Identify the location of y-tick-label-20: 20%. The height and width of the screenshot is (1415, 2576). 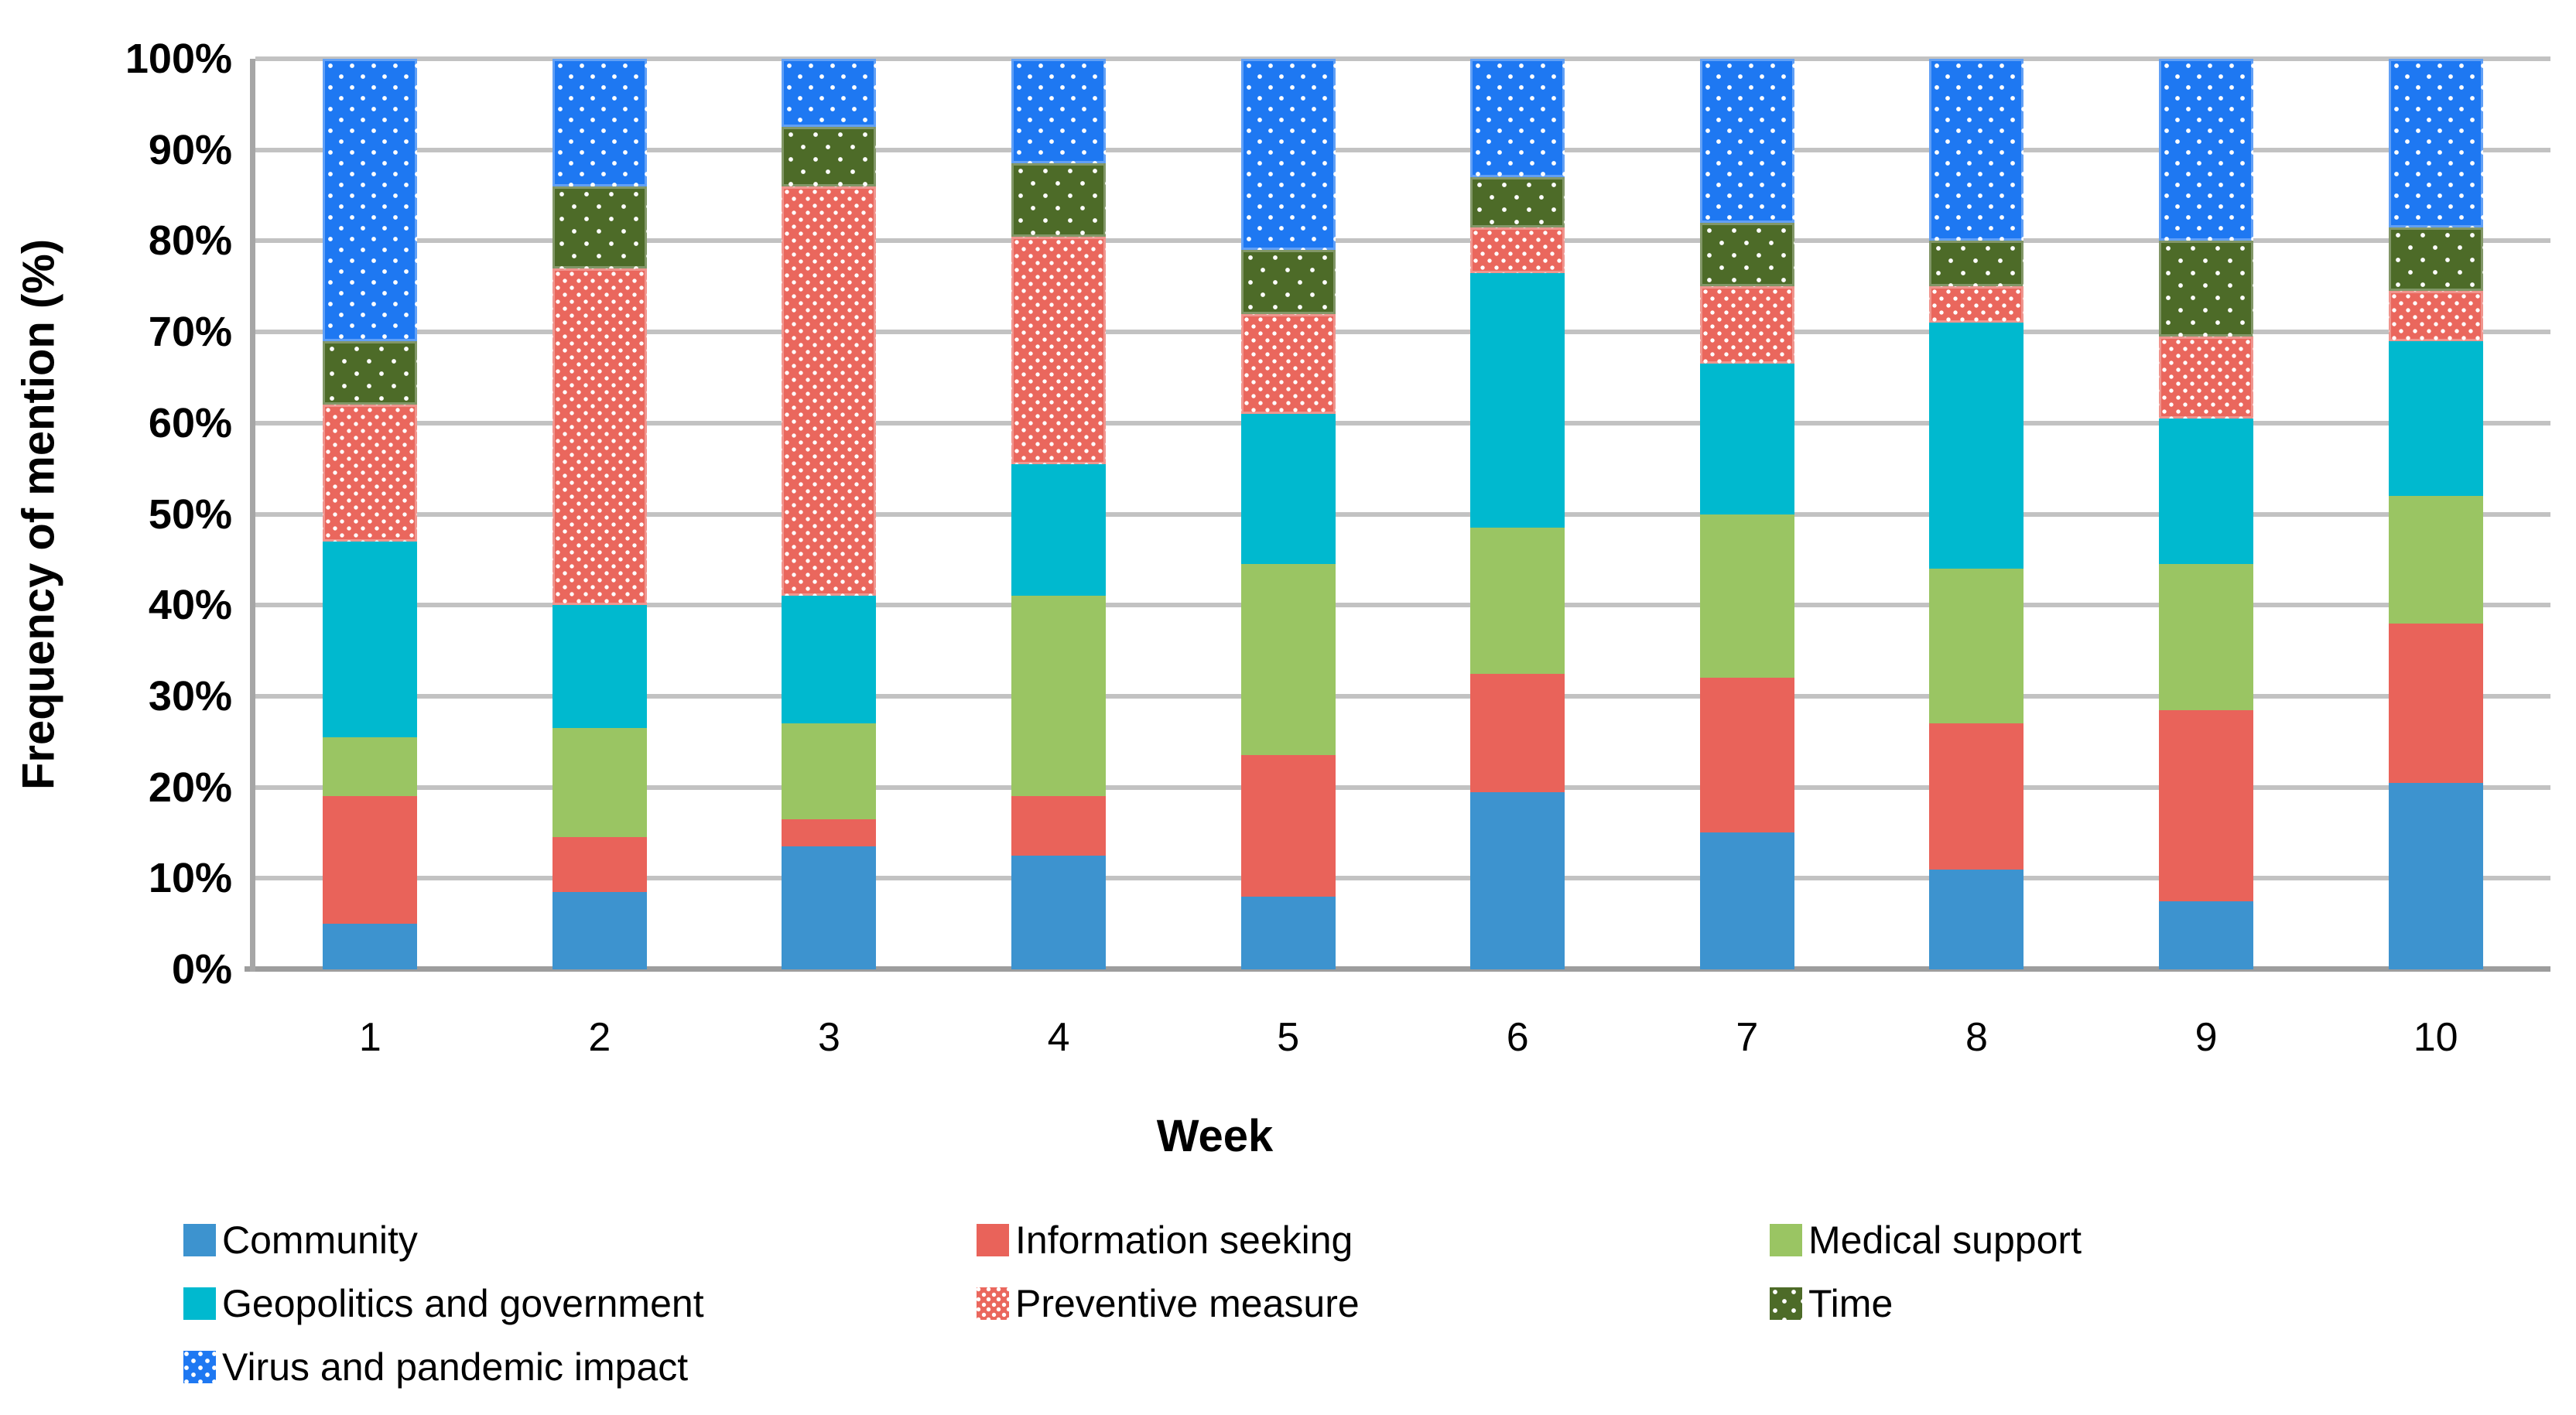
(190, 787).